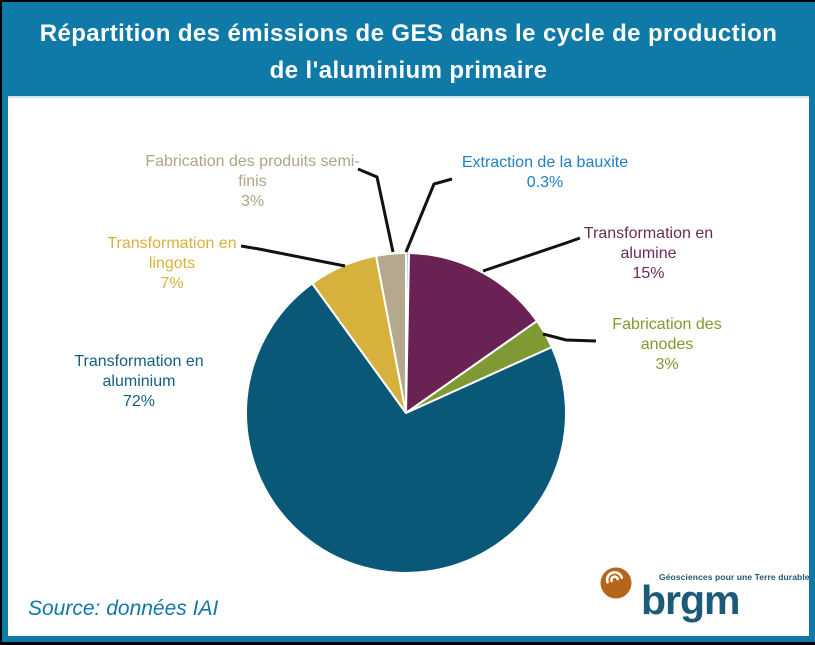 This screenshot has width=815, height=645. Describe the element at coordinates (139, 401) in the screenshot. I see `slice-label-value: 72%` at that location.